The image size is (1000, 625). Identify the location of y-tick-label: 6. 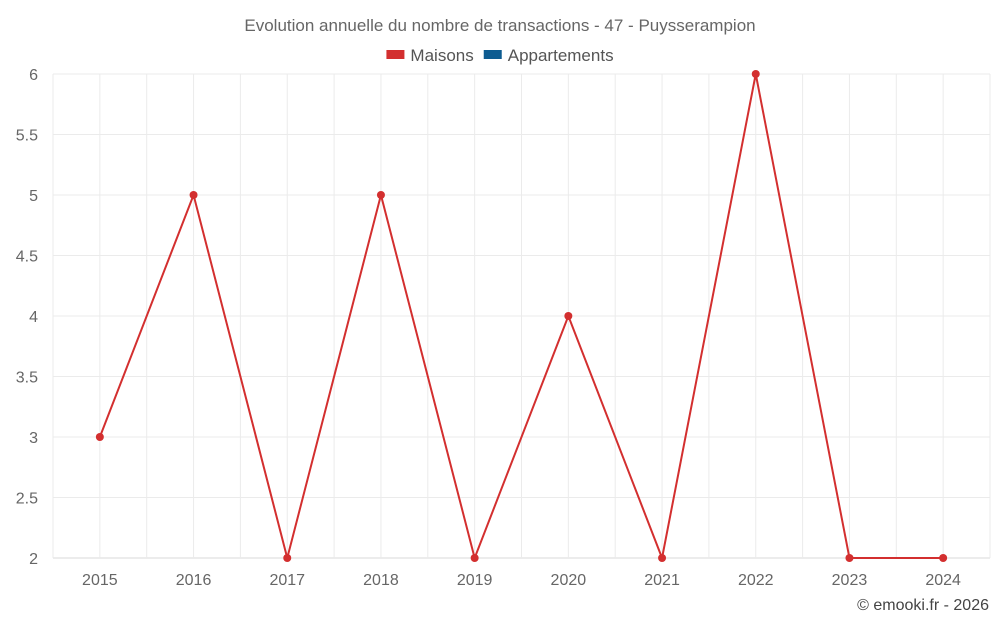
(33, 75).